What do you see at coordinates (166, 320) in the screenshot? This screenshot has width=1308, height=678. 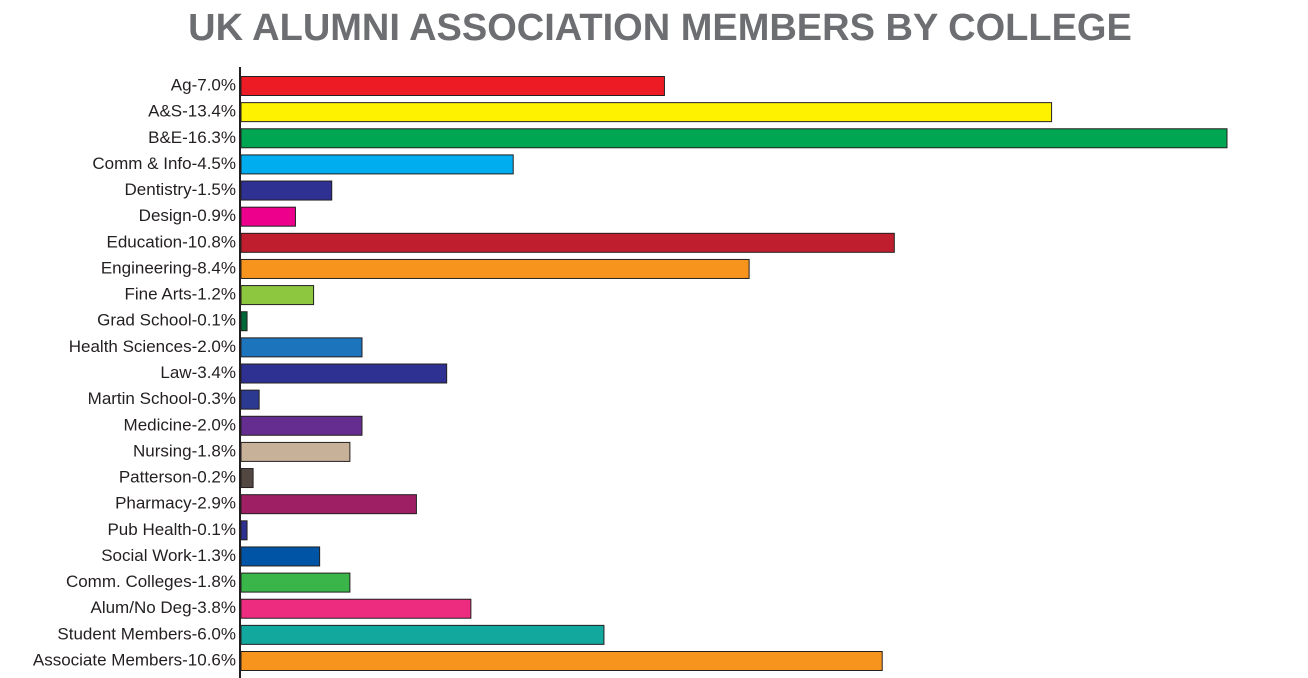 I see `category-label: Grad School-0.1%` at bounding box center [166, 320].